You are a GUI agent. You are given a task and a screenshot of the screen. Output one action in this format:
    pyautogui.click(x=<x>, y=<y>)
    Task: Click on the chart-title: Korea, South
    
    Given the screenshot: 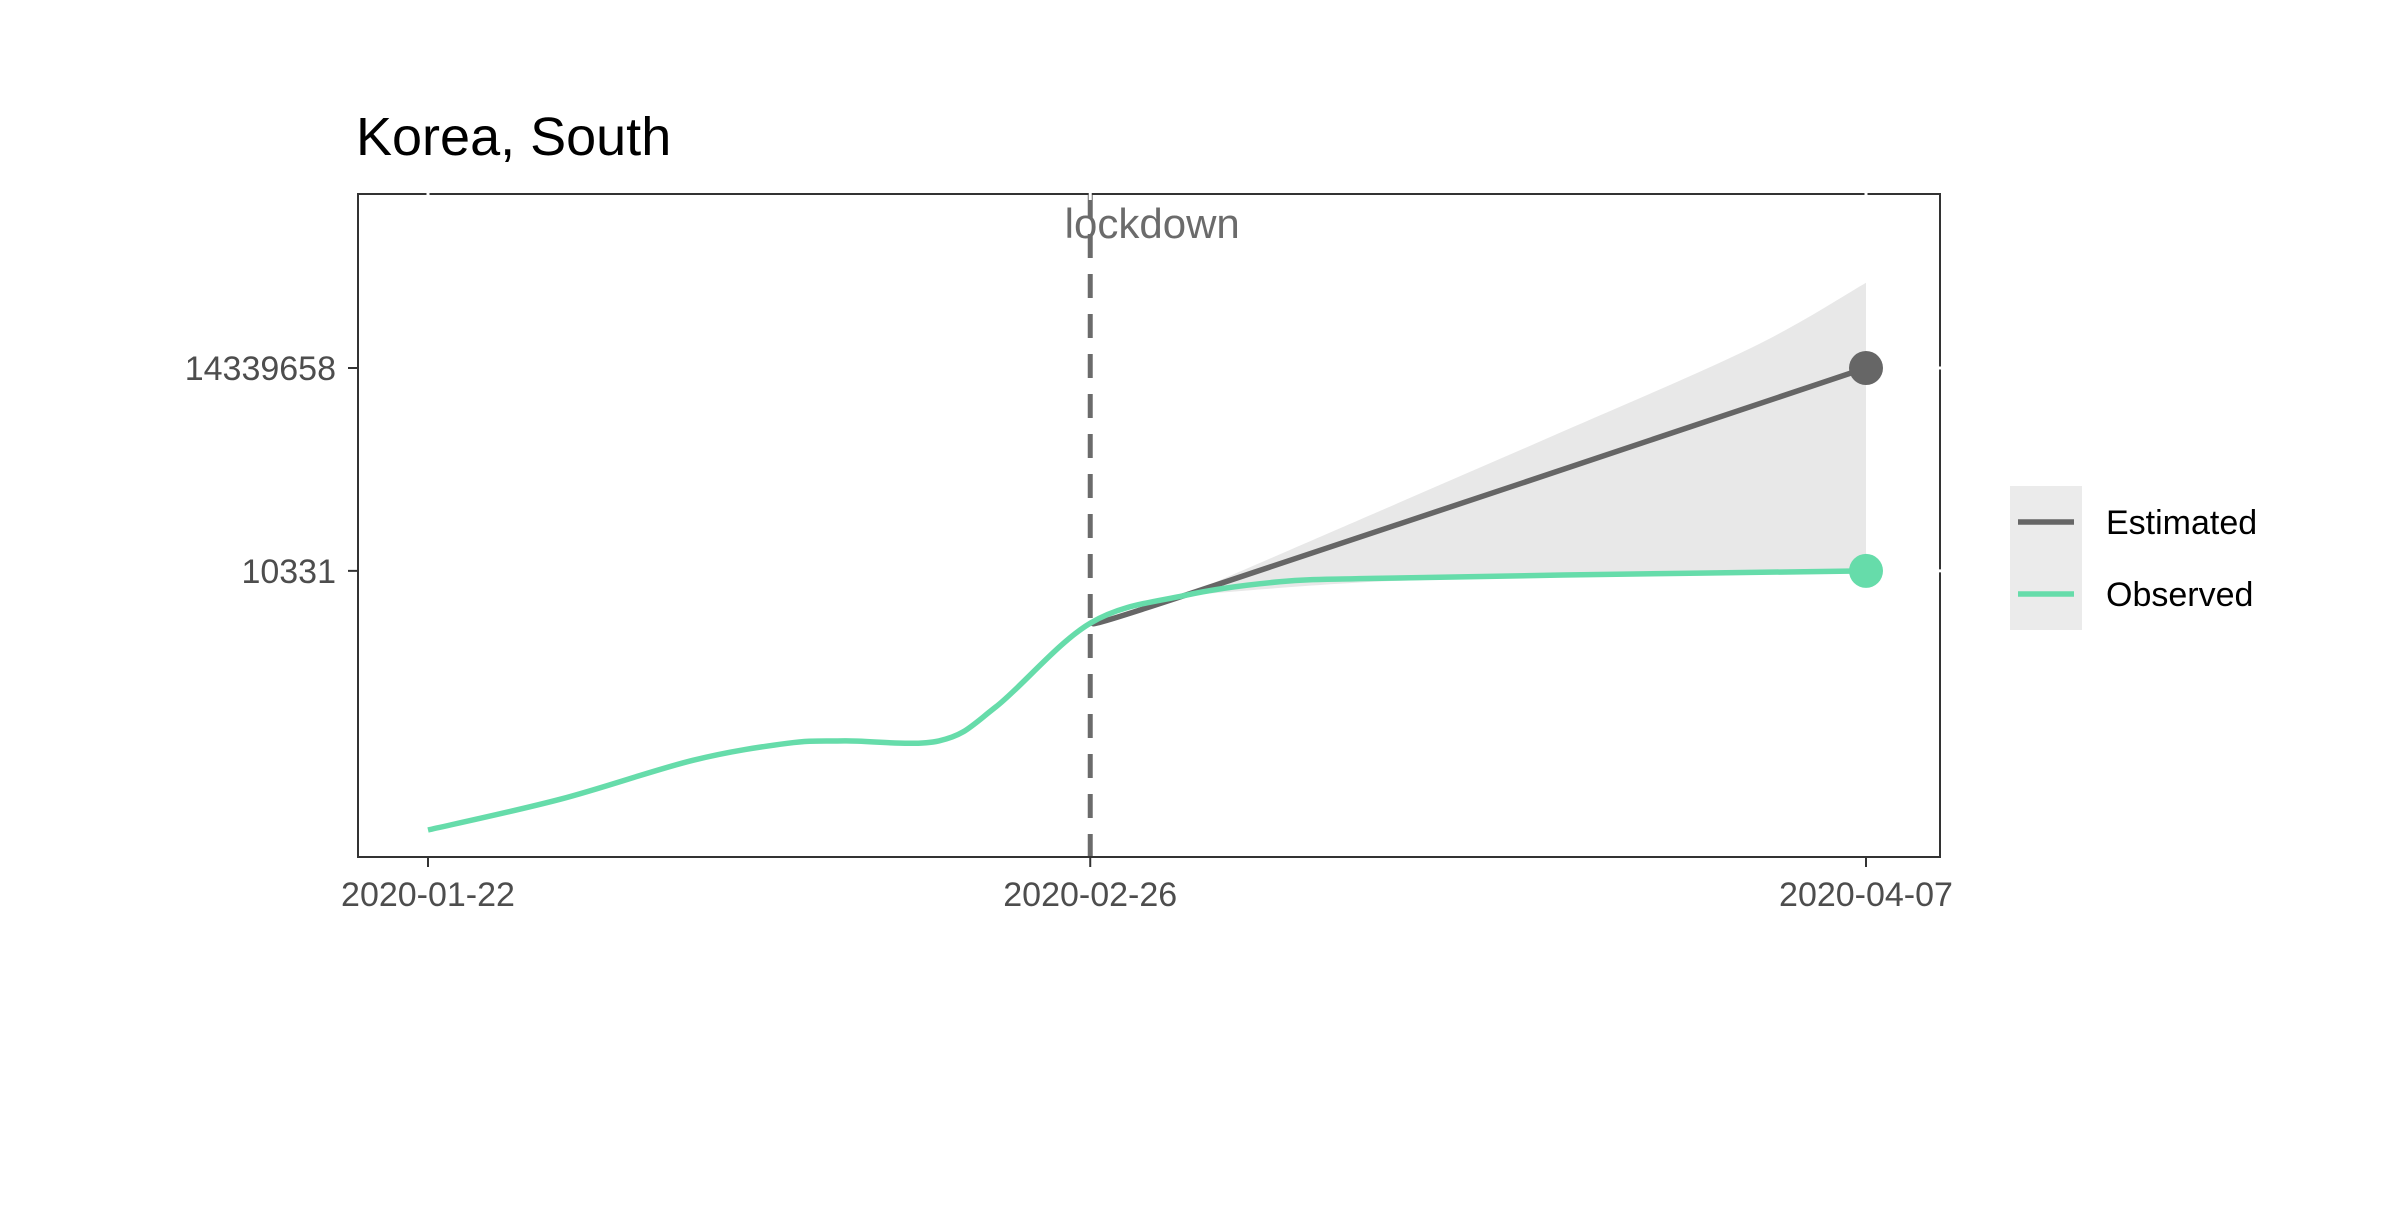 What is the action you would take?
    pyautogui.click(x=513, y=137)
    